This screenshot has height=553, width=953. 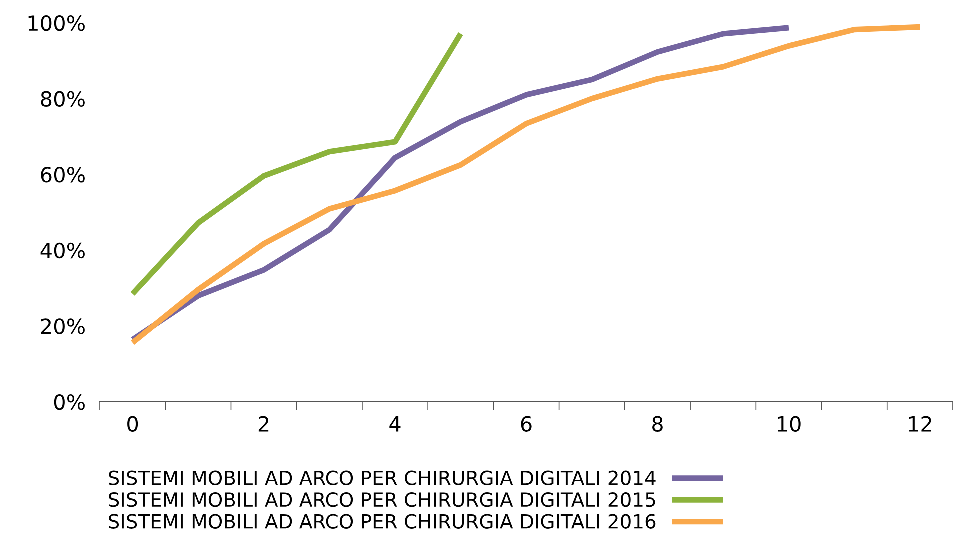 I want to click on y-tick-label: 20%, so click(x=63, y=326).